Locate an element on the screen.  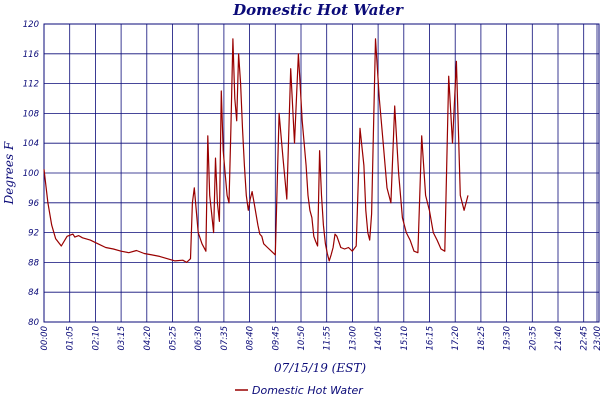
y-tick-label: 80 is located at coordinates (33, 323).